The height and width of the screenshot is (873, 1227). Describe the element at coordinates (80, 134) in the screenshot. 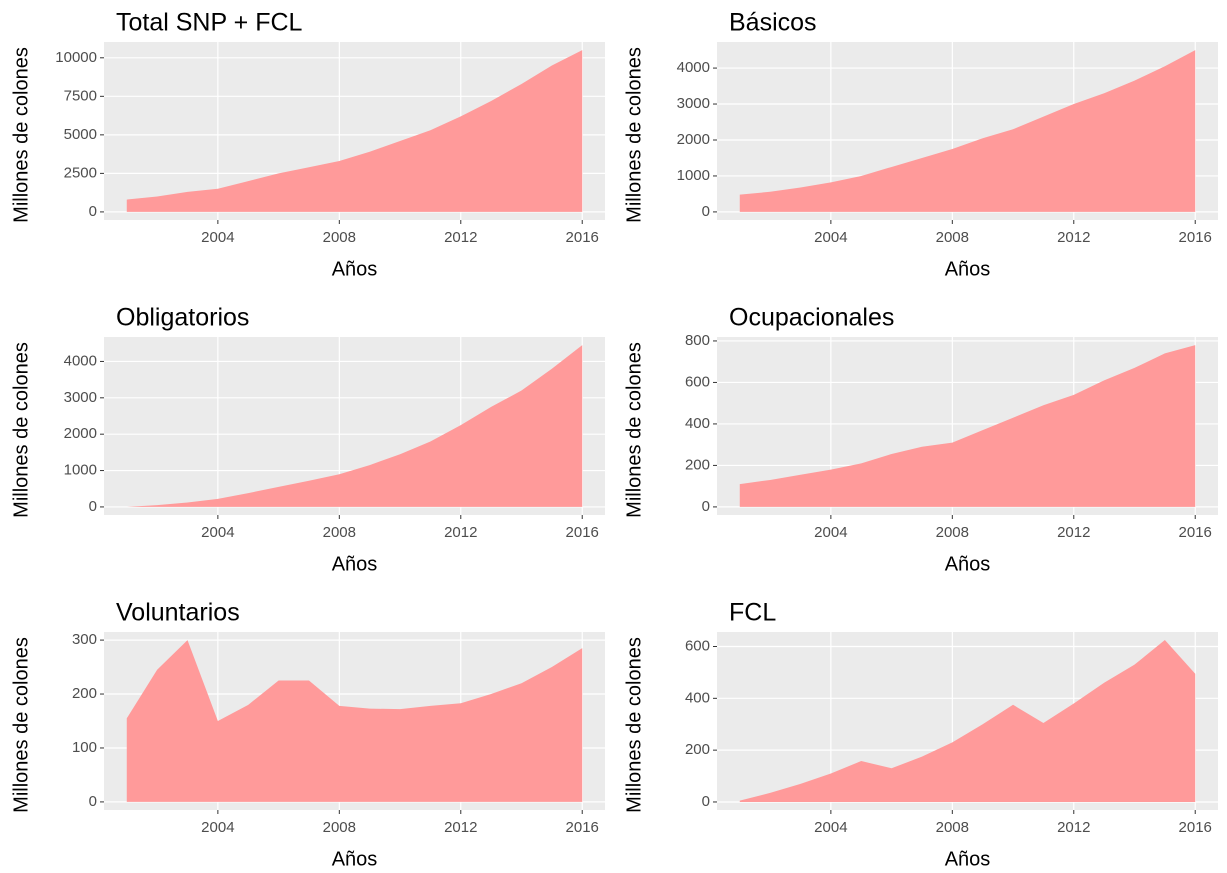

I see `y-tick-label: 5000` at that location.